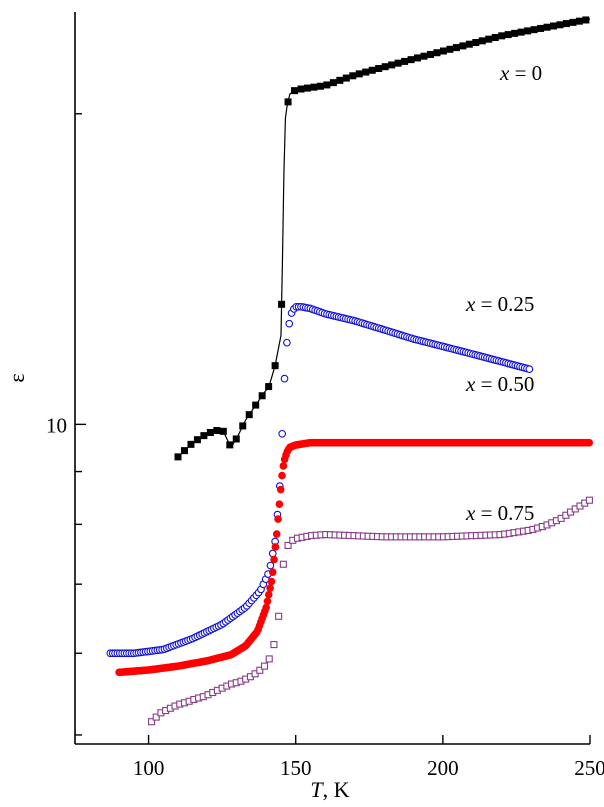 The height and width of the screenshot is (807, 604). I want to click on y-axis-title: ε, so click(16, 377).